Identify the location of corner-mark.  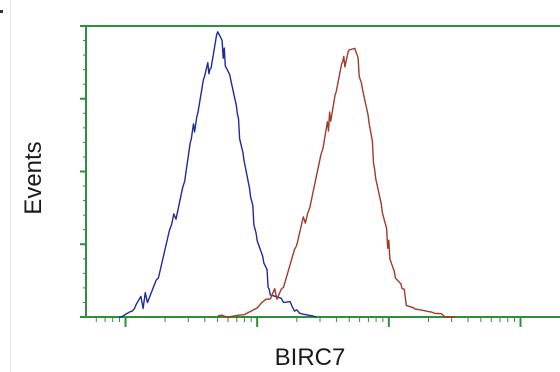
(1, 11).